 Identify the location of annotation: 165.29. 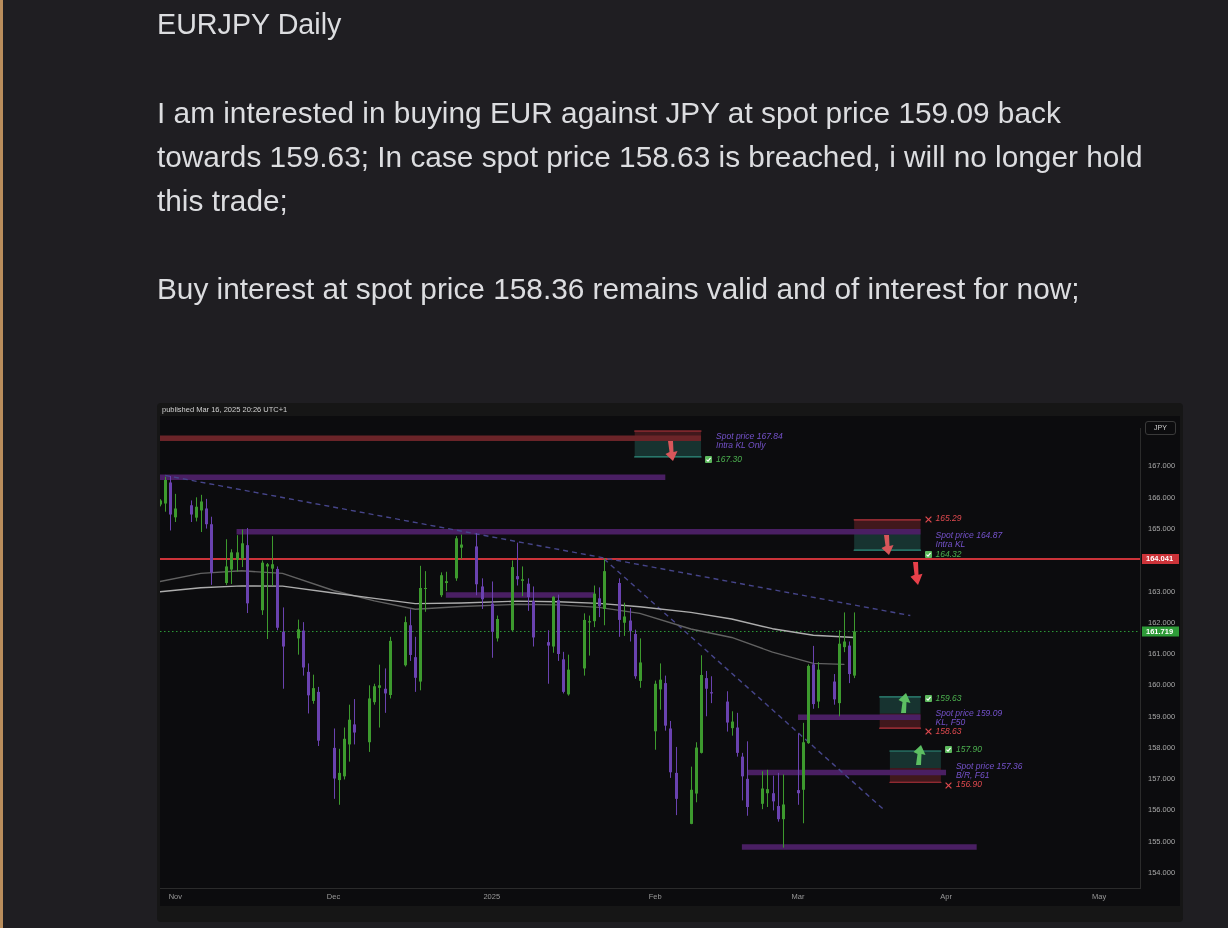
(948, 518).